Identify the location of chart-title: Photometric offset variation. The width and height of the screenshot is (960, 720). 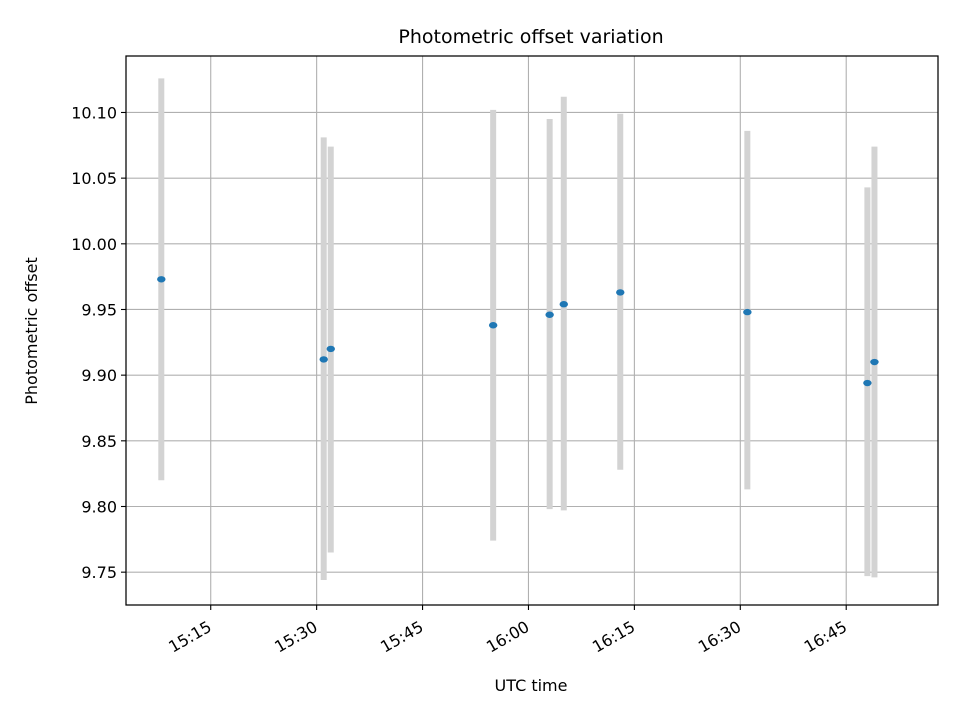
(530, 37).